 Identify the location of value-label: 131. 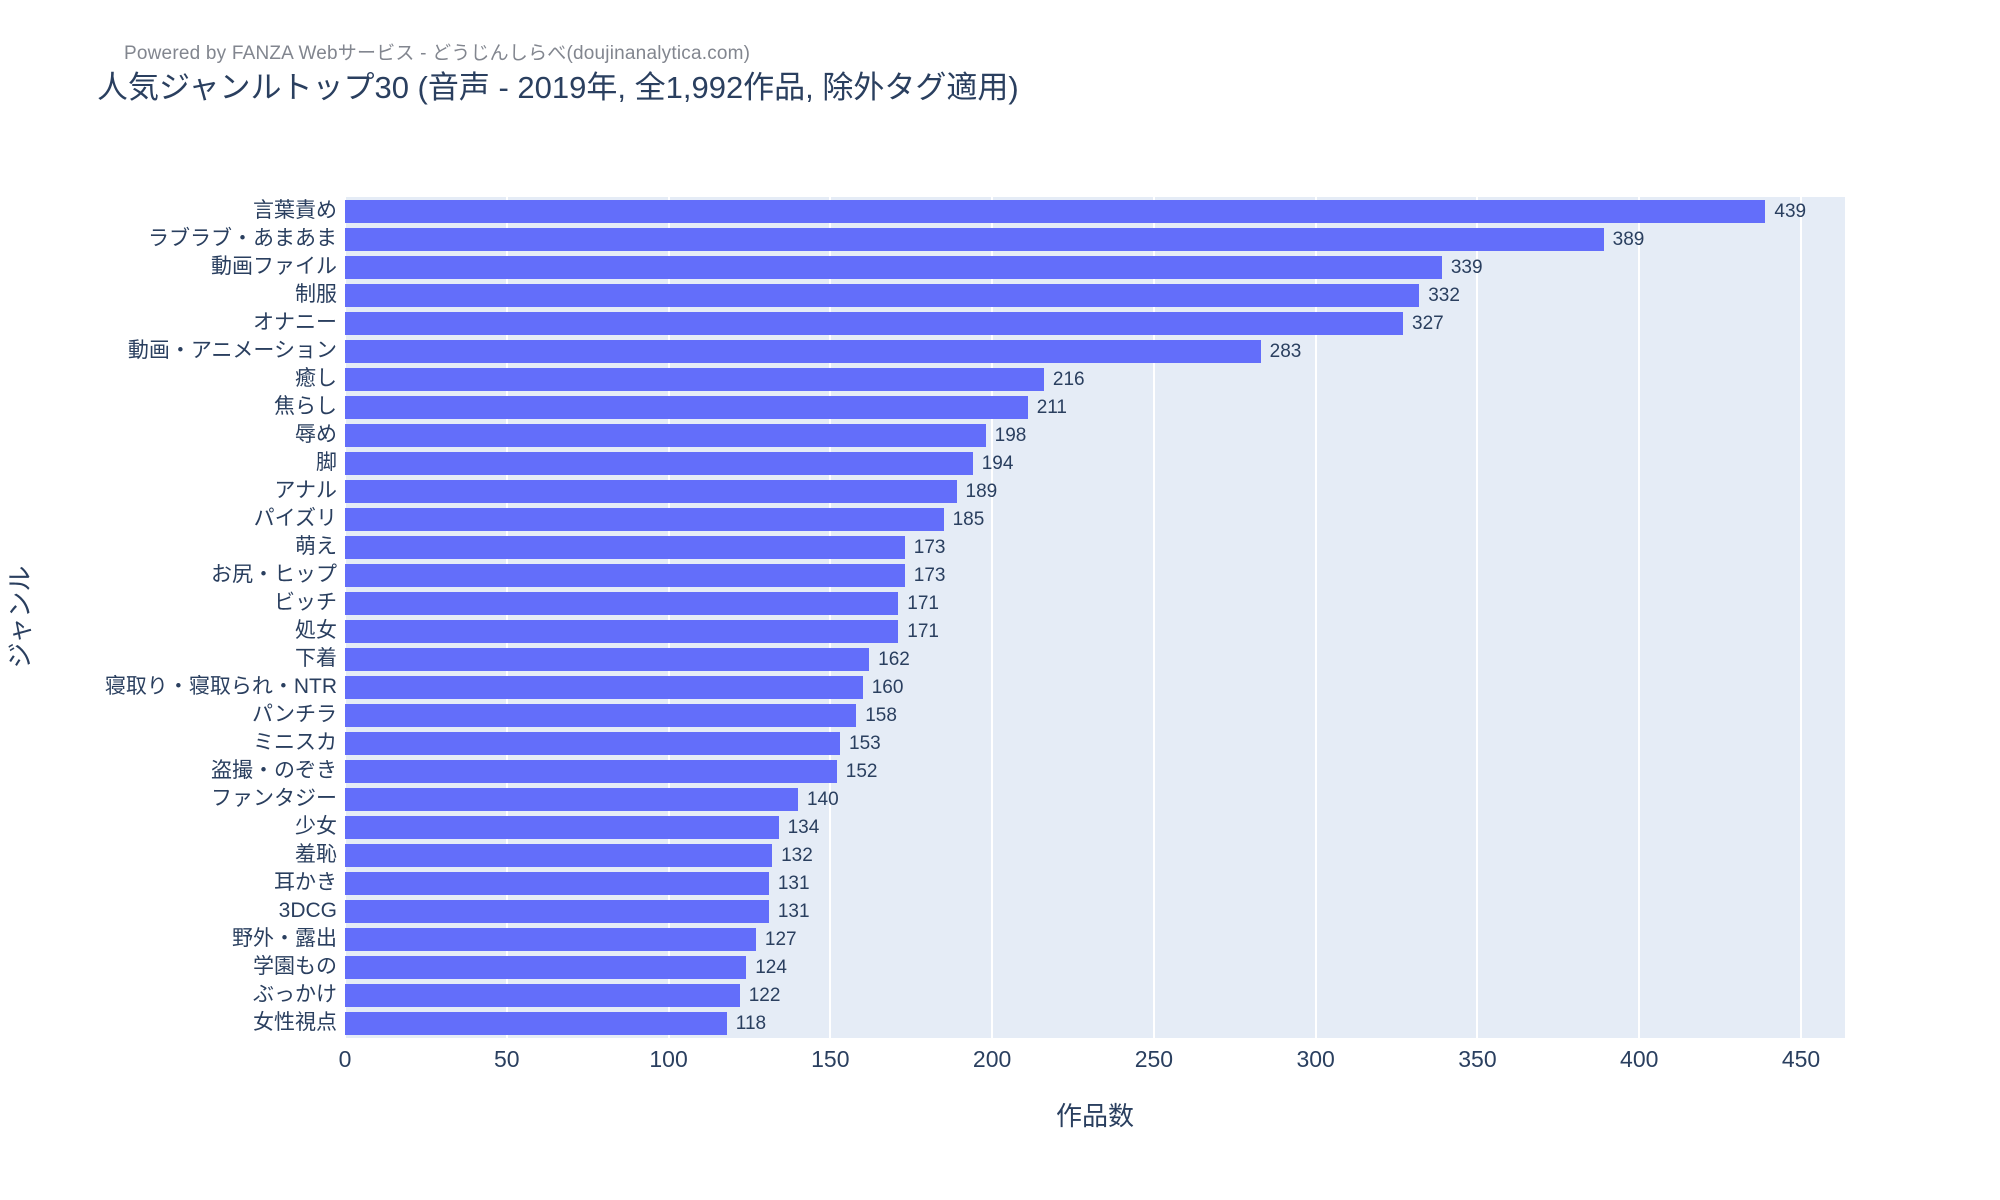
(793, 884).